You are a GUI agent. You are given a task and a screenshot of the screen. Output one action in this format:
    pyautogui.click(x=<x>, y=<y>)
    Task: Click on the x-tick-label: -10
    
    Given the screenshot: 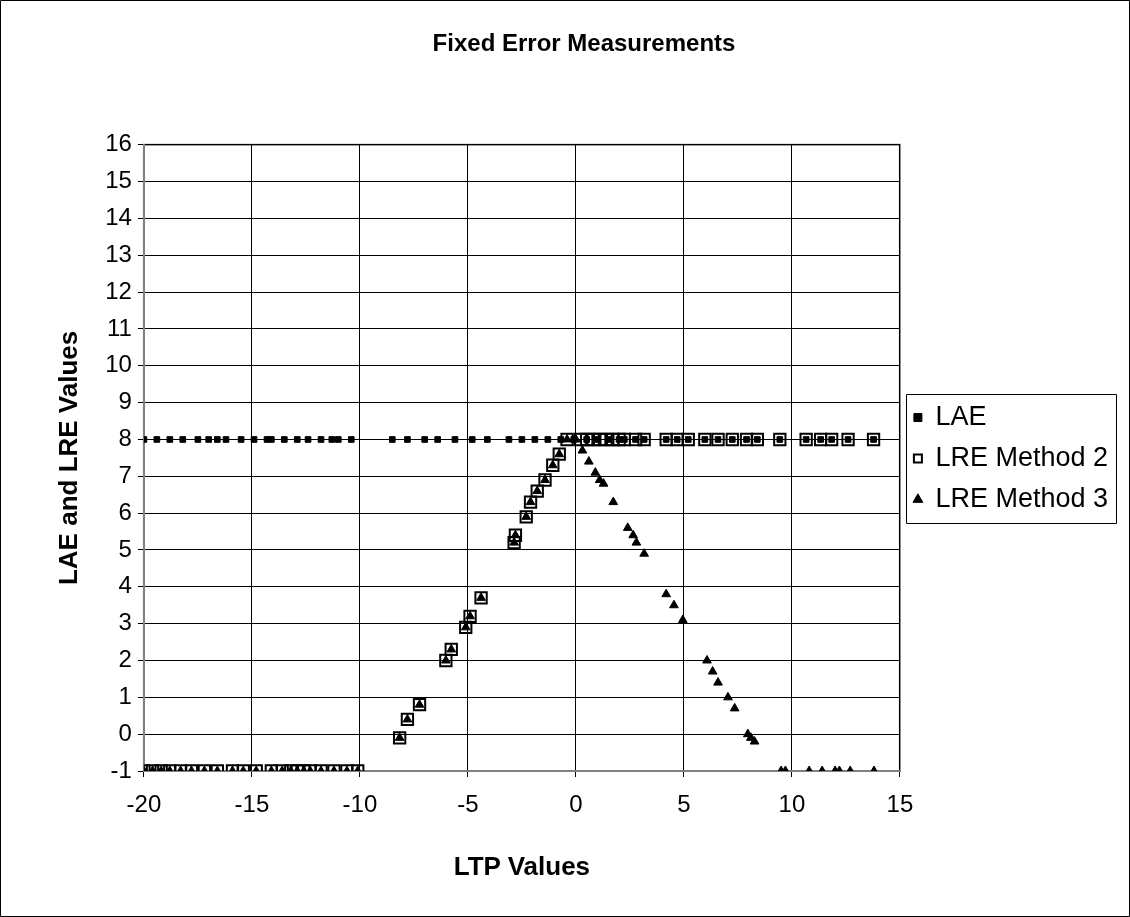 What is the action you would take?
    pyautogui.click(x=360, y=804)
    